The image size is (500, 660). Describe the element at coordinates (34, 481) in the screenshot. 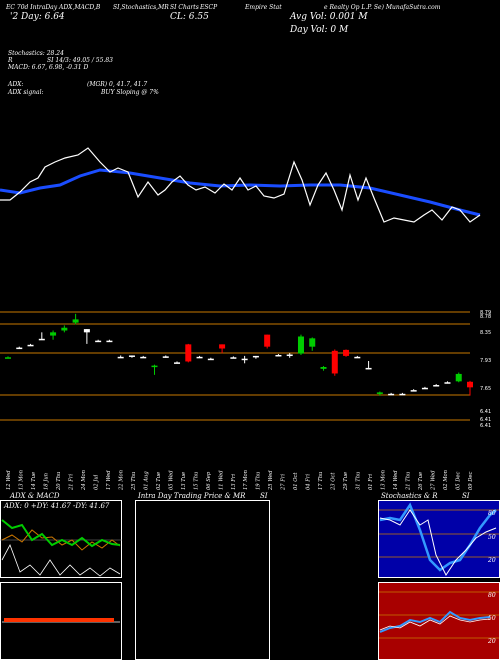

I see `date-tick: 14 Tue` at that location.